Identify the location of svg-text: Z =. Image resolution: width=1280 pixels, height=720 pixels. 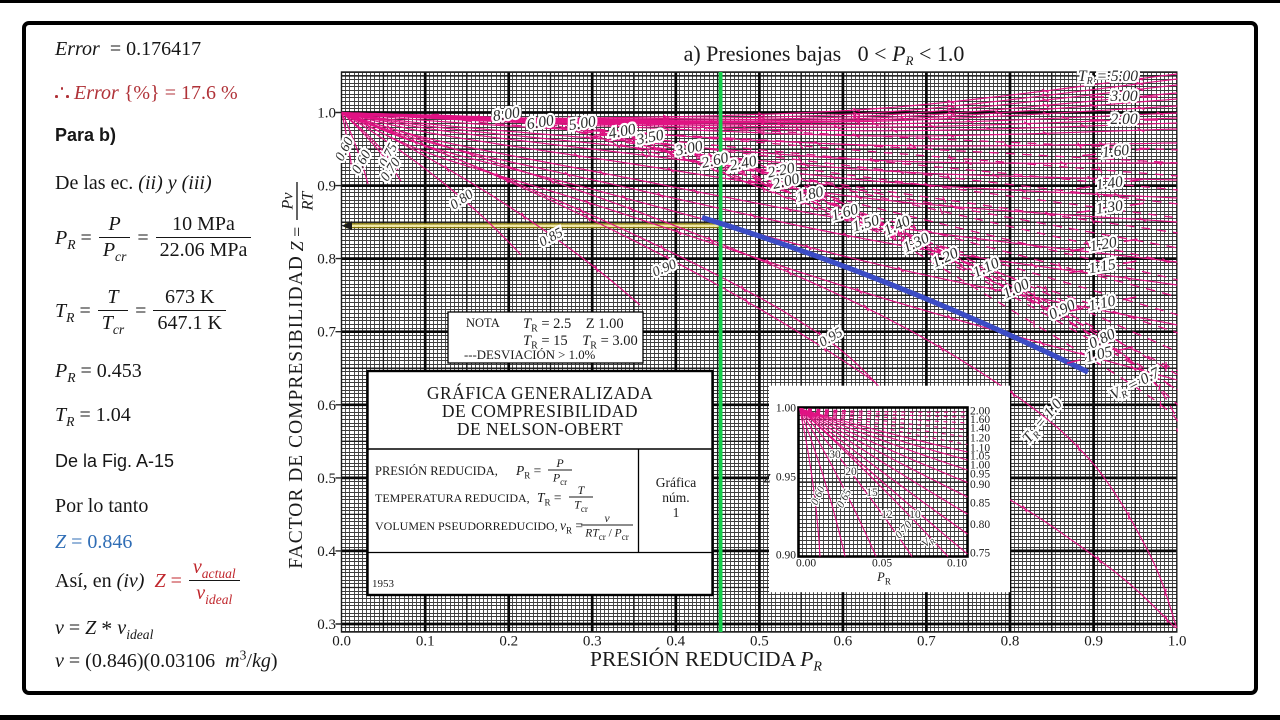
(297, 239).